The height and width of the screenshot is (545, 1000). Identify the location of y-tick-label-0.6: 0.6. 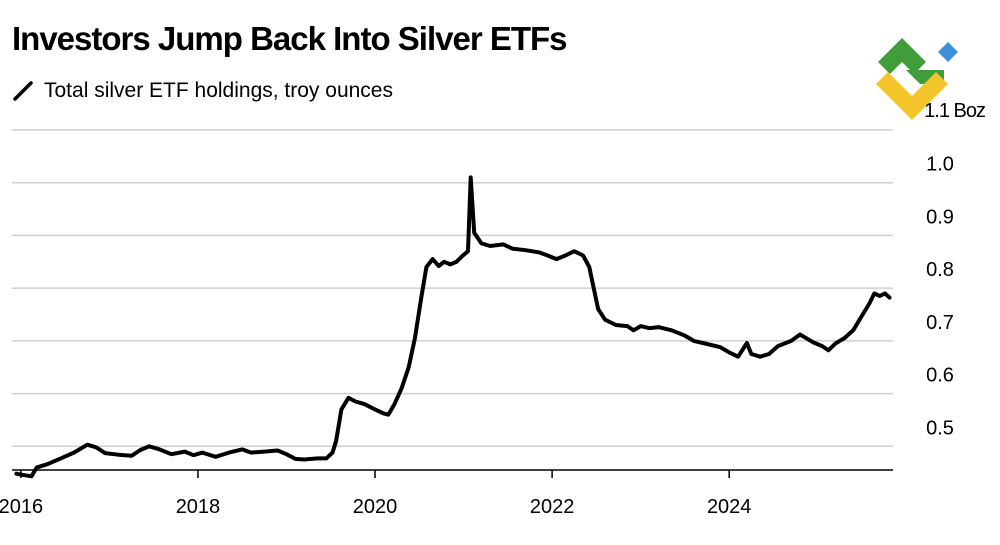
(940, 376).